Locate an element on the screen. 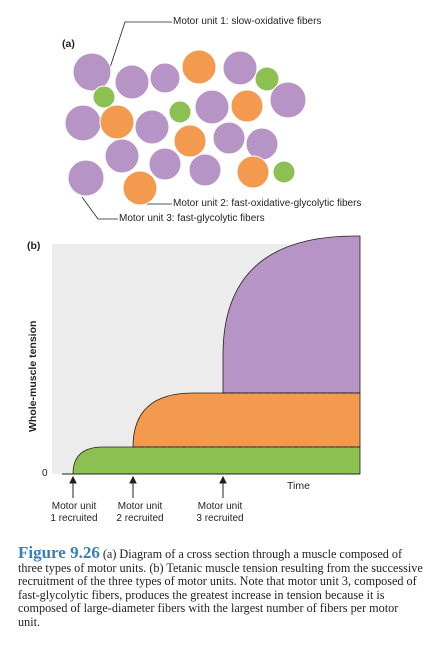 The width and height of the screenshot is (431, 652). zero-label: 0 is located at coordinates (45, 473).